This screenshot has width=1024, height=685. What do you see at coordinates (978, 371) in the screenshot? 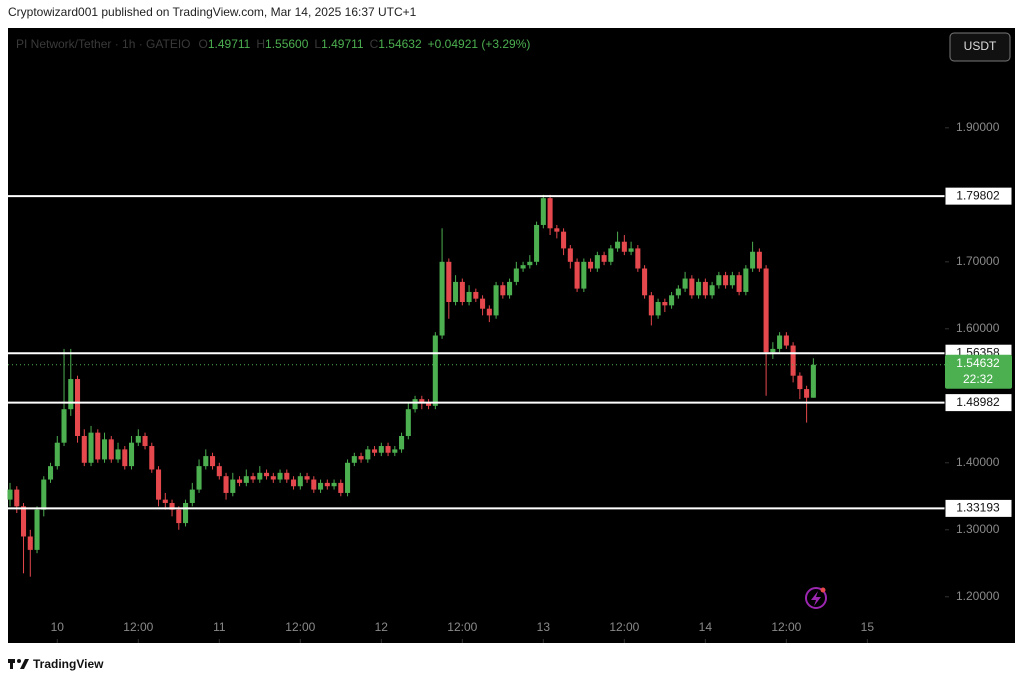
I see `last-price-box` at bounding box center [978, 371].